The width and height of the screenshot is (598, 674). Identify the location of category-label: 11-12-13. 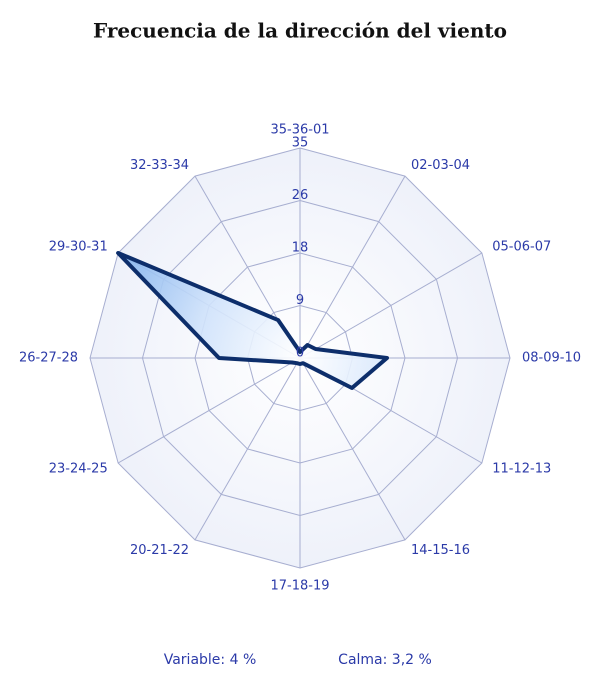
(521, 469).